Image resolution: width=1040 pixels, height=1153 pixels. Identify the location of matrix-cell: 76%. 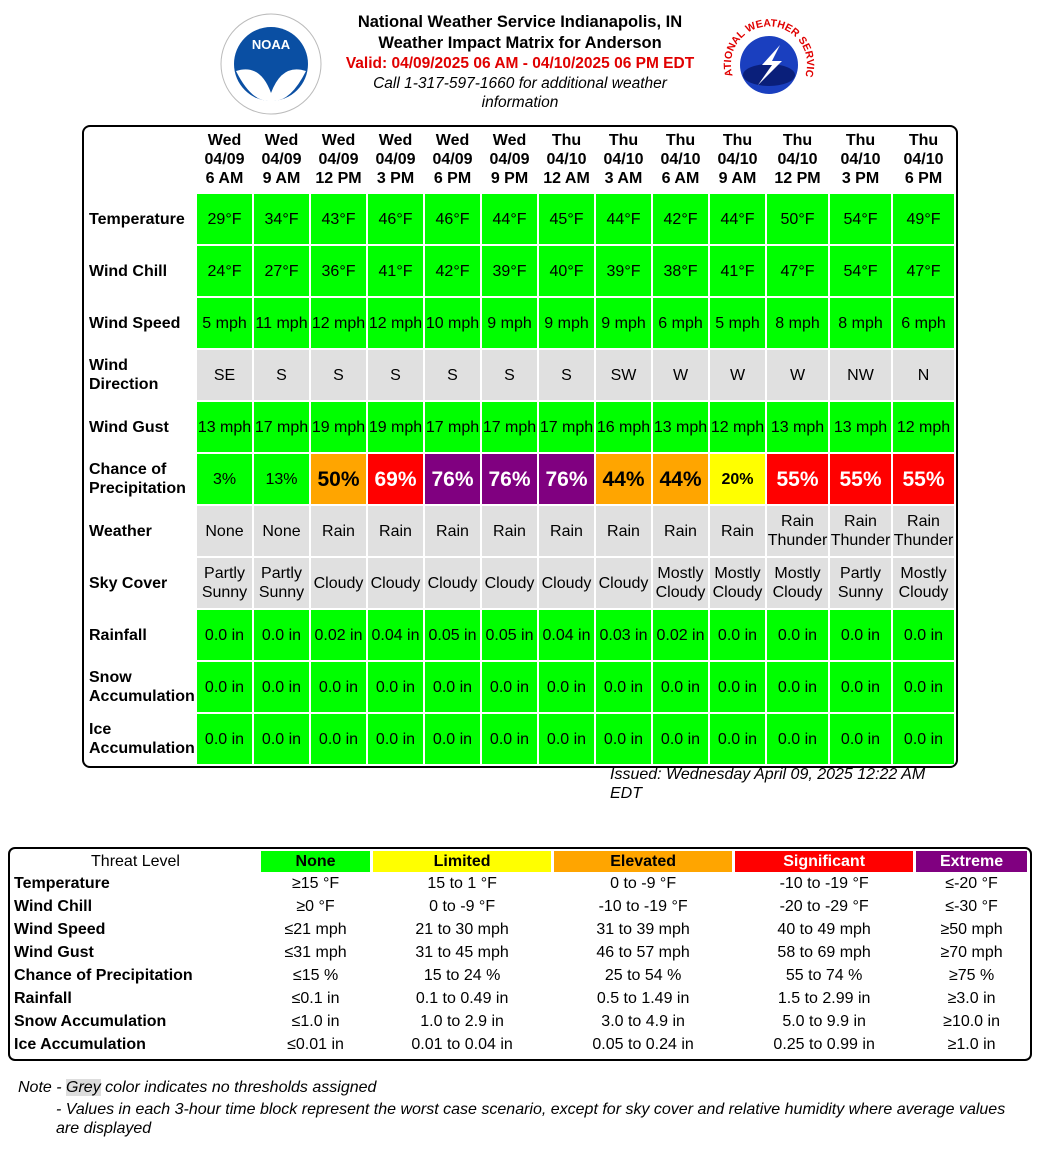
(509, 479).